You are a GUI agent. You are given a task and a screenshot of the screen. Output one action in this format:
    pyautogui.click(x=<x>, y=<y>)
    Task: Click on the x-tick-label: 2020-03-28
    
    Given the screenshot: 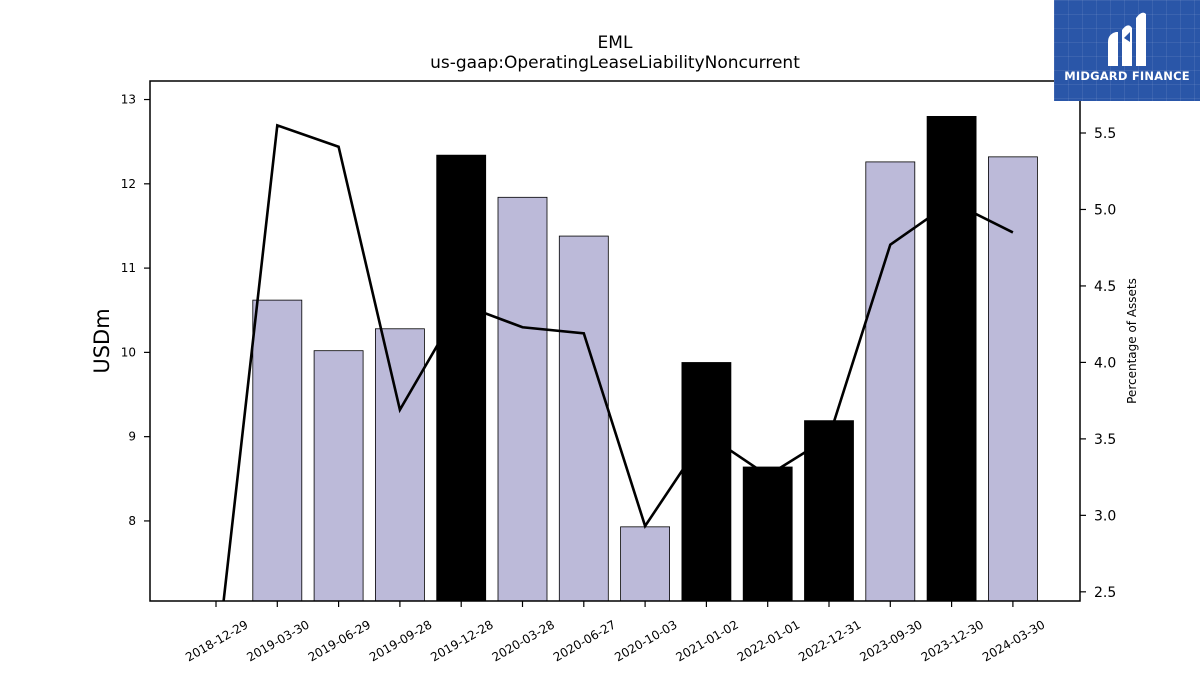 What is the action you would take?
    pyautogui.click(x=523, y=640)
    